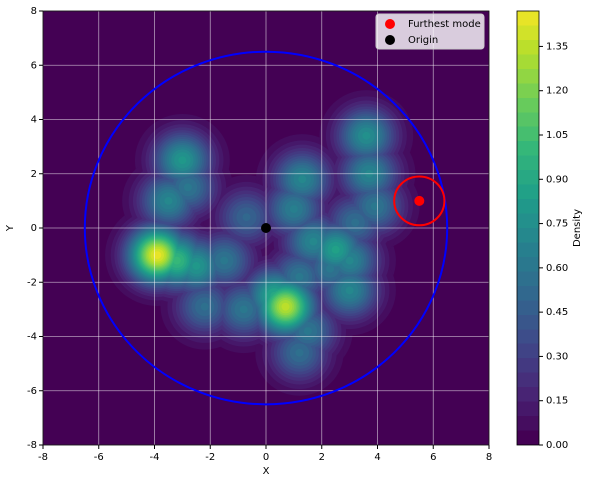 The image size is (589, 484). I want to click on colorbar-tick-label: 0.60, so click(557, 268).